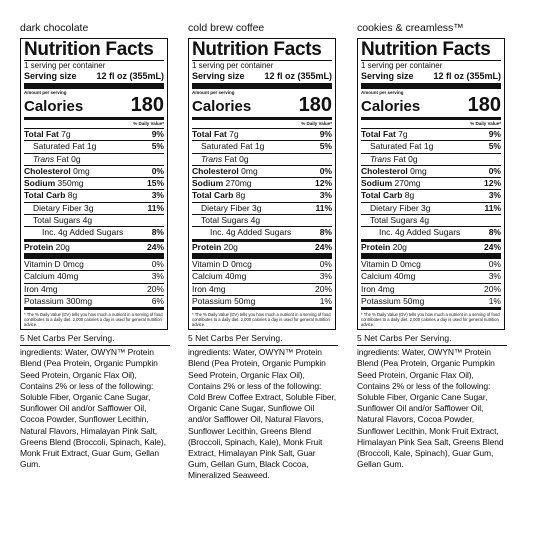  What do you see at coordinates (54, 28) in the screenshot?
I see `flavor-name: dark chocolate` at bounding box center [54, 28].